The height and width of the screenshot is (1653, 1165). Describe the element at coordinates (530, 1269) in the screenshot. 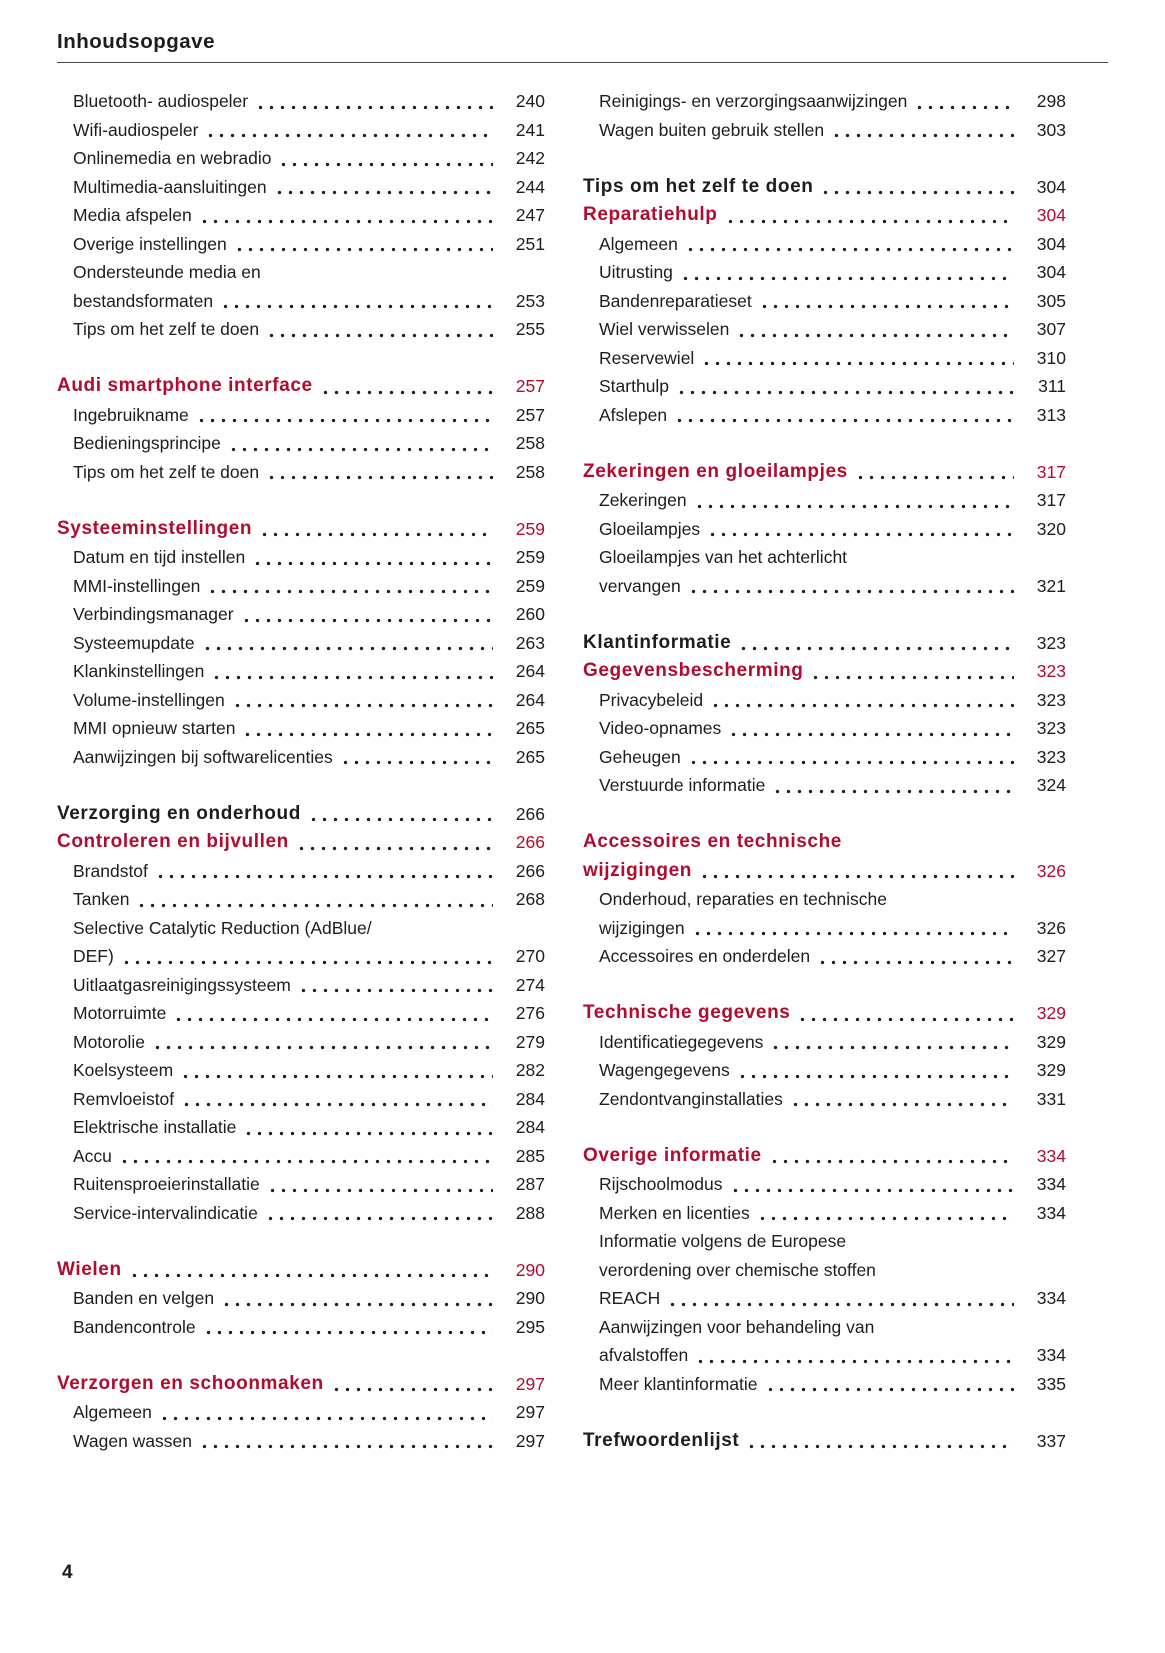

I see `toc-page-number: 290` at that location.